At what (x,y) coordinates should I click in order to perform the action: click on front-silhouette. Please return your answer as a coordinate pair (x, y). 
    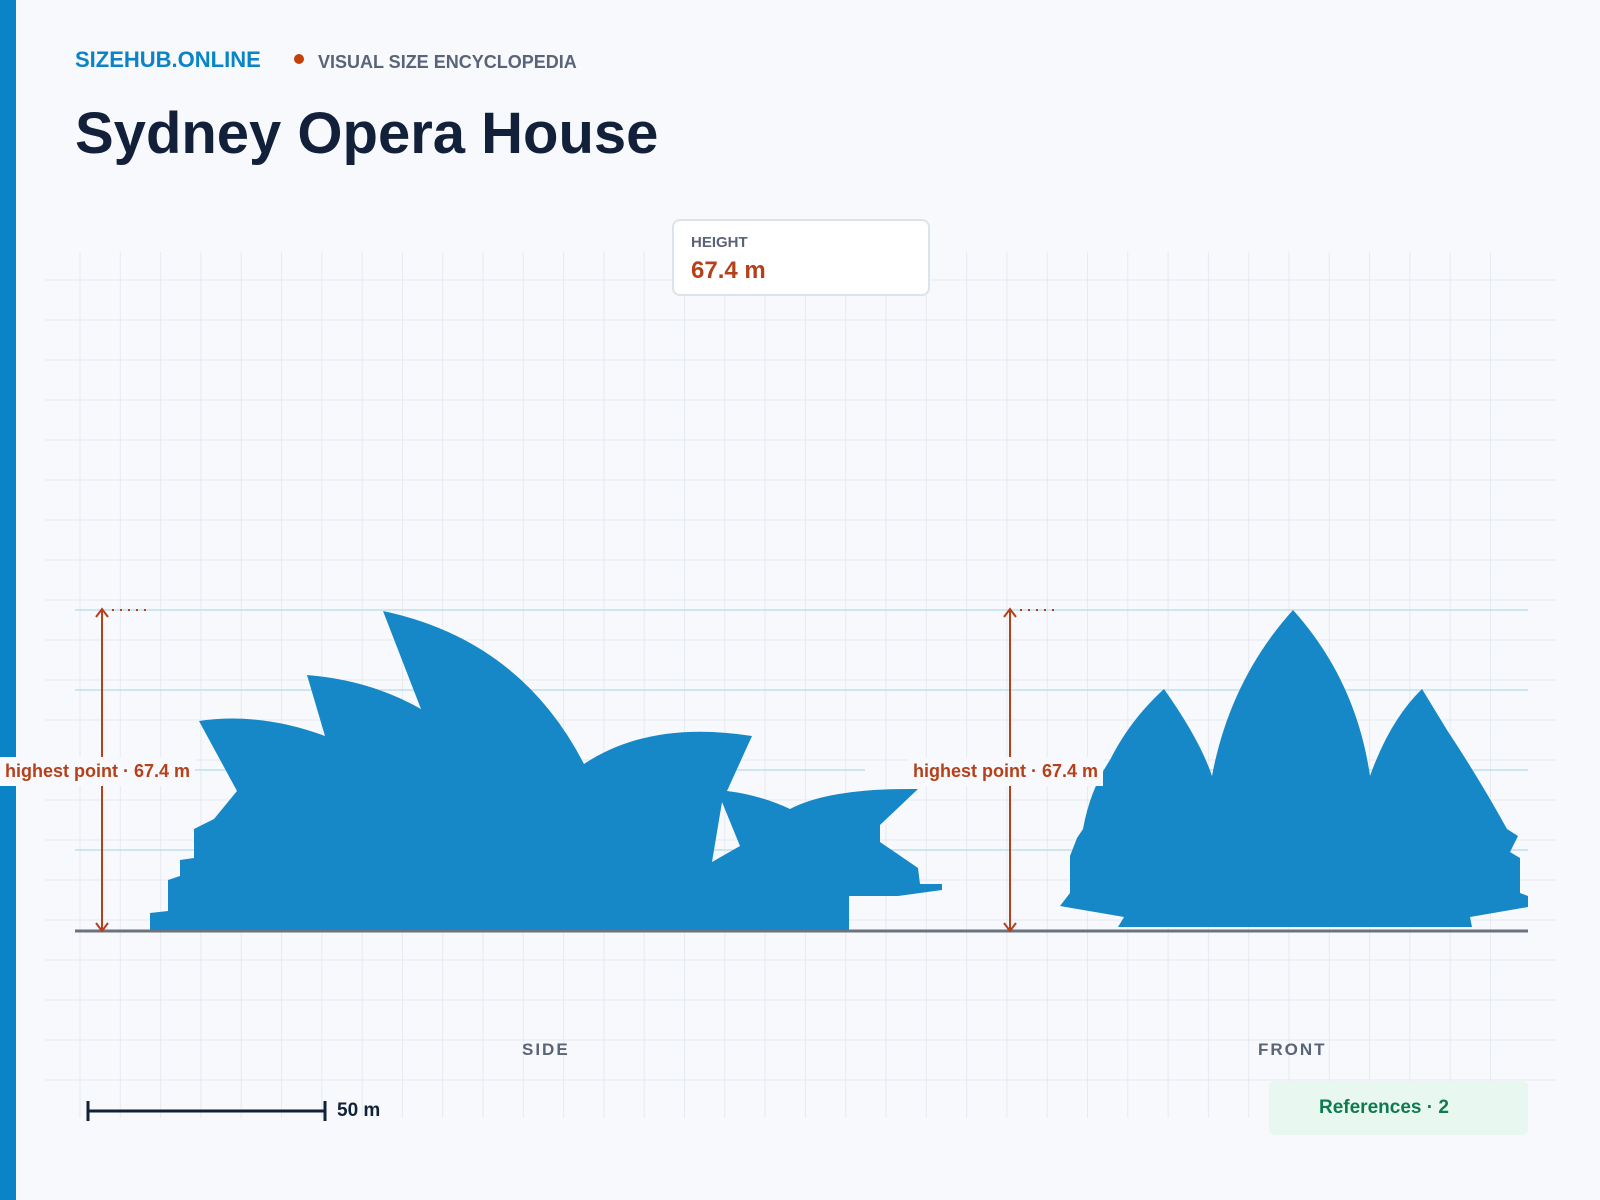
    Looking at the image, I should click on (1294, 768).